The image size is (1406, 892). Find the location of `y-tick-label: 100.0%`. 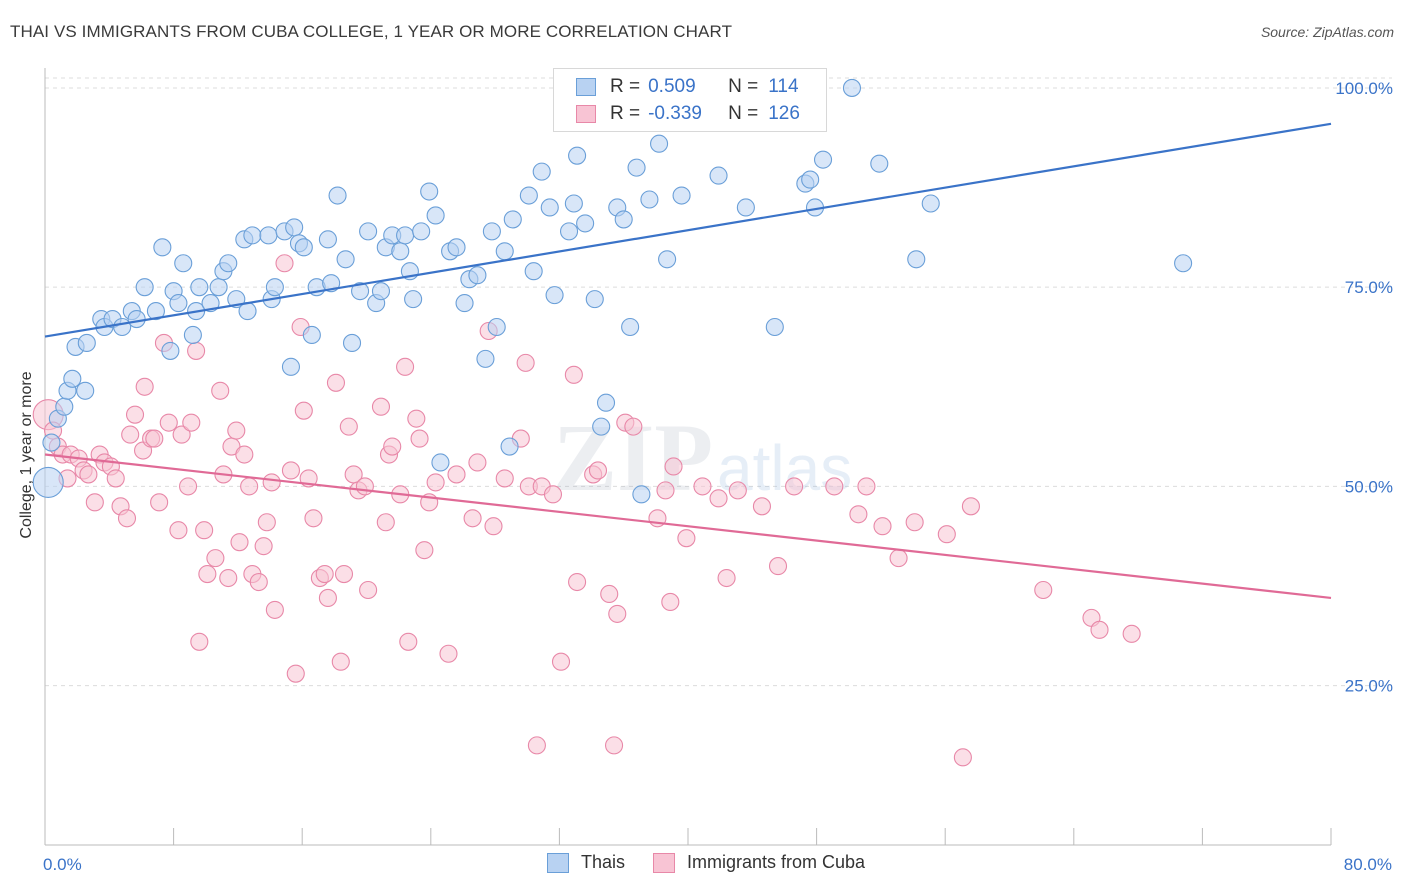

y-tick-label: 100.0% is located at coordinates (1364, 88).